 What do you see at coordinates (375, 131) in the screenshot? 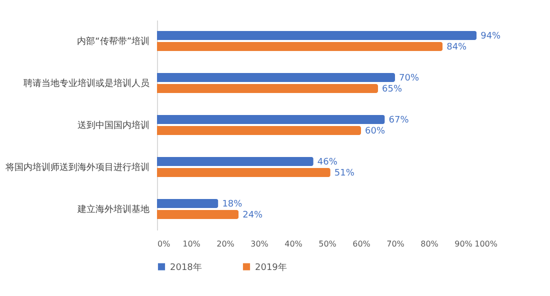
I see `data-label: 60%` at bounding box center [375, 131].